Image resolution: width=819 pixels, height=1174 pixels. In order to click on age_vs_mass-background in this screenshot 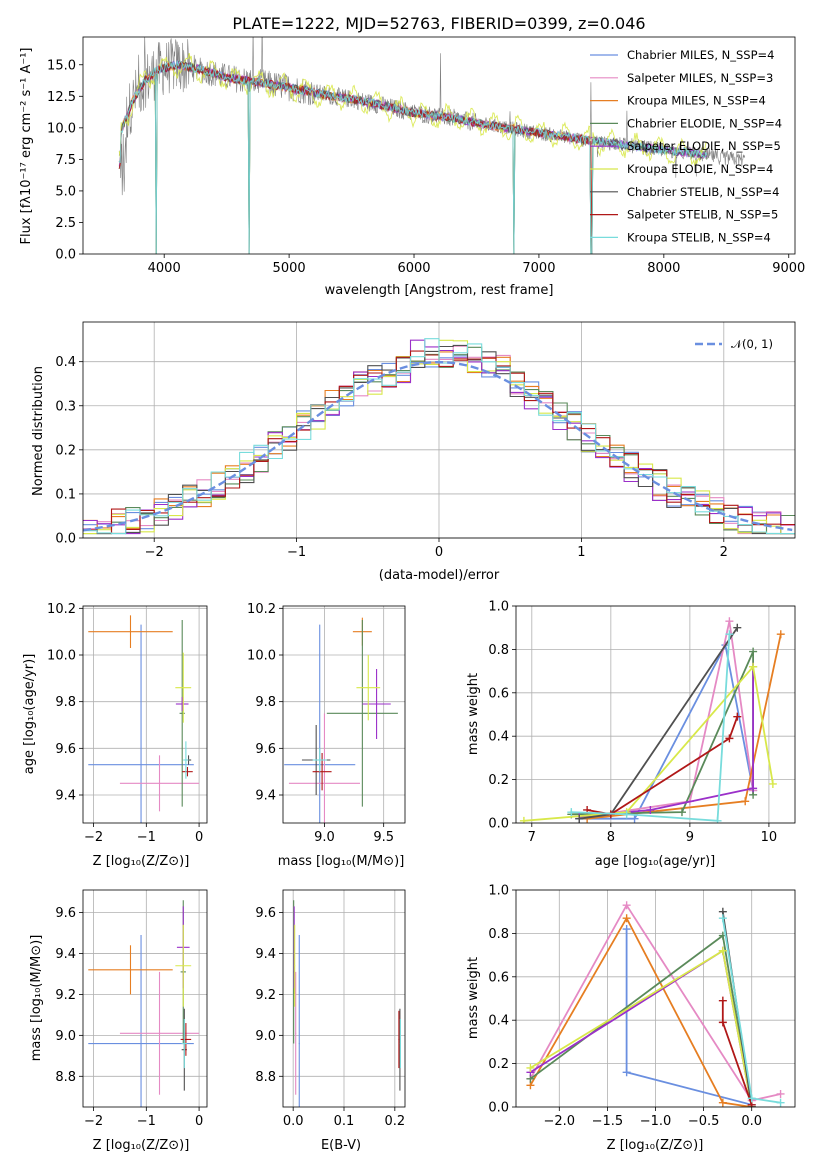, I will do `click(344, 714)`.